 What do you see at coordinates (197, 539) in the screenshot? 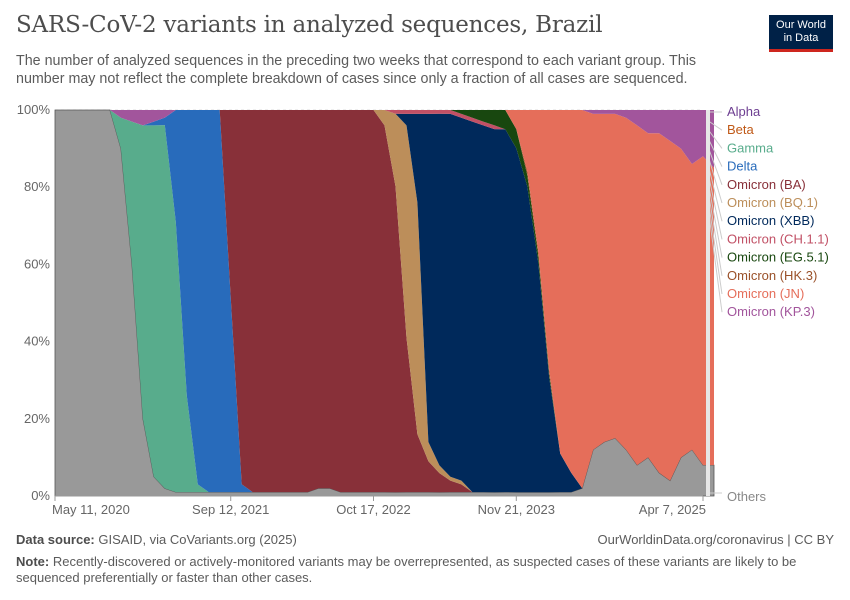
I see `data-source-link: GISAID, via CoVariants.org (2025)` at bounding box center [197, 539].